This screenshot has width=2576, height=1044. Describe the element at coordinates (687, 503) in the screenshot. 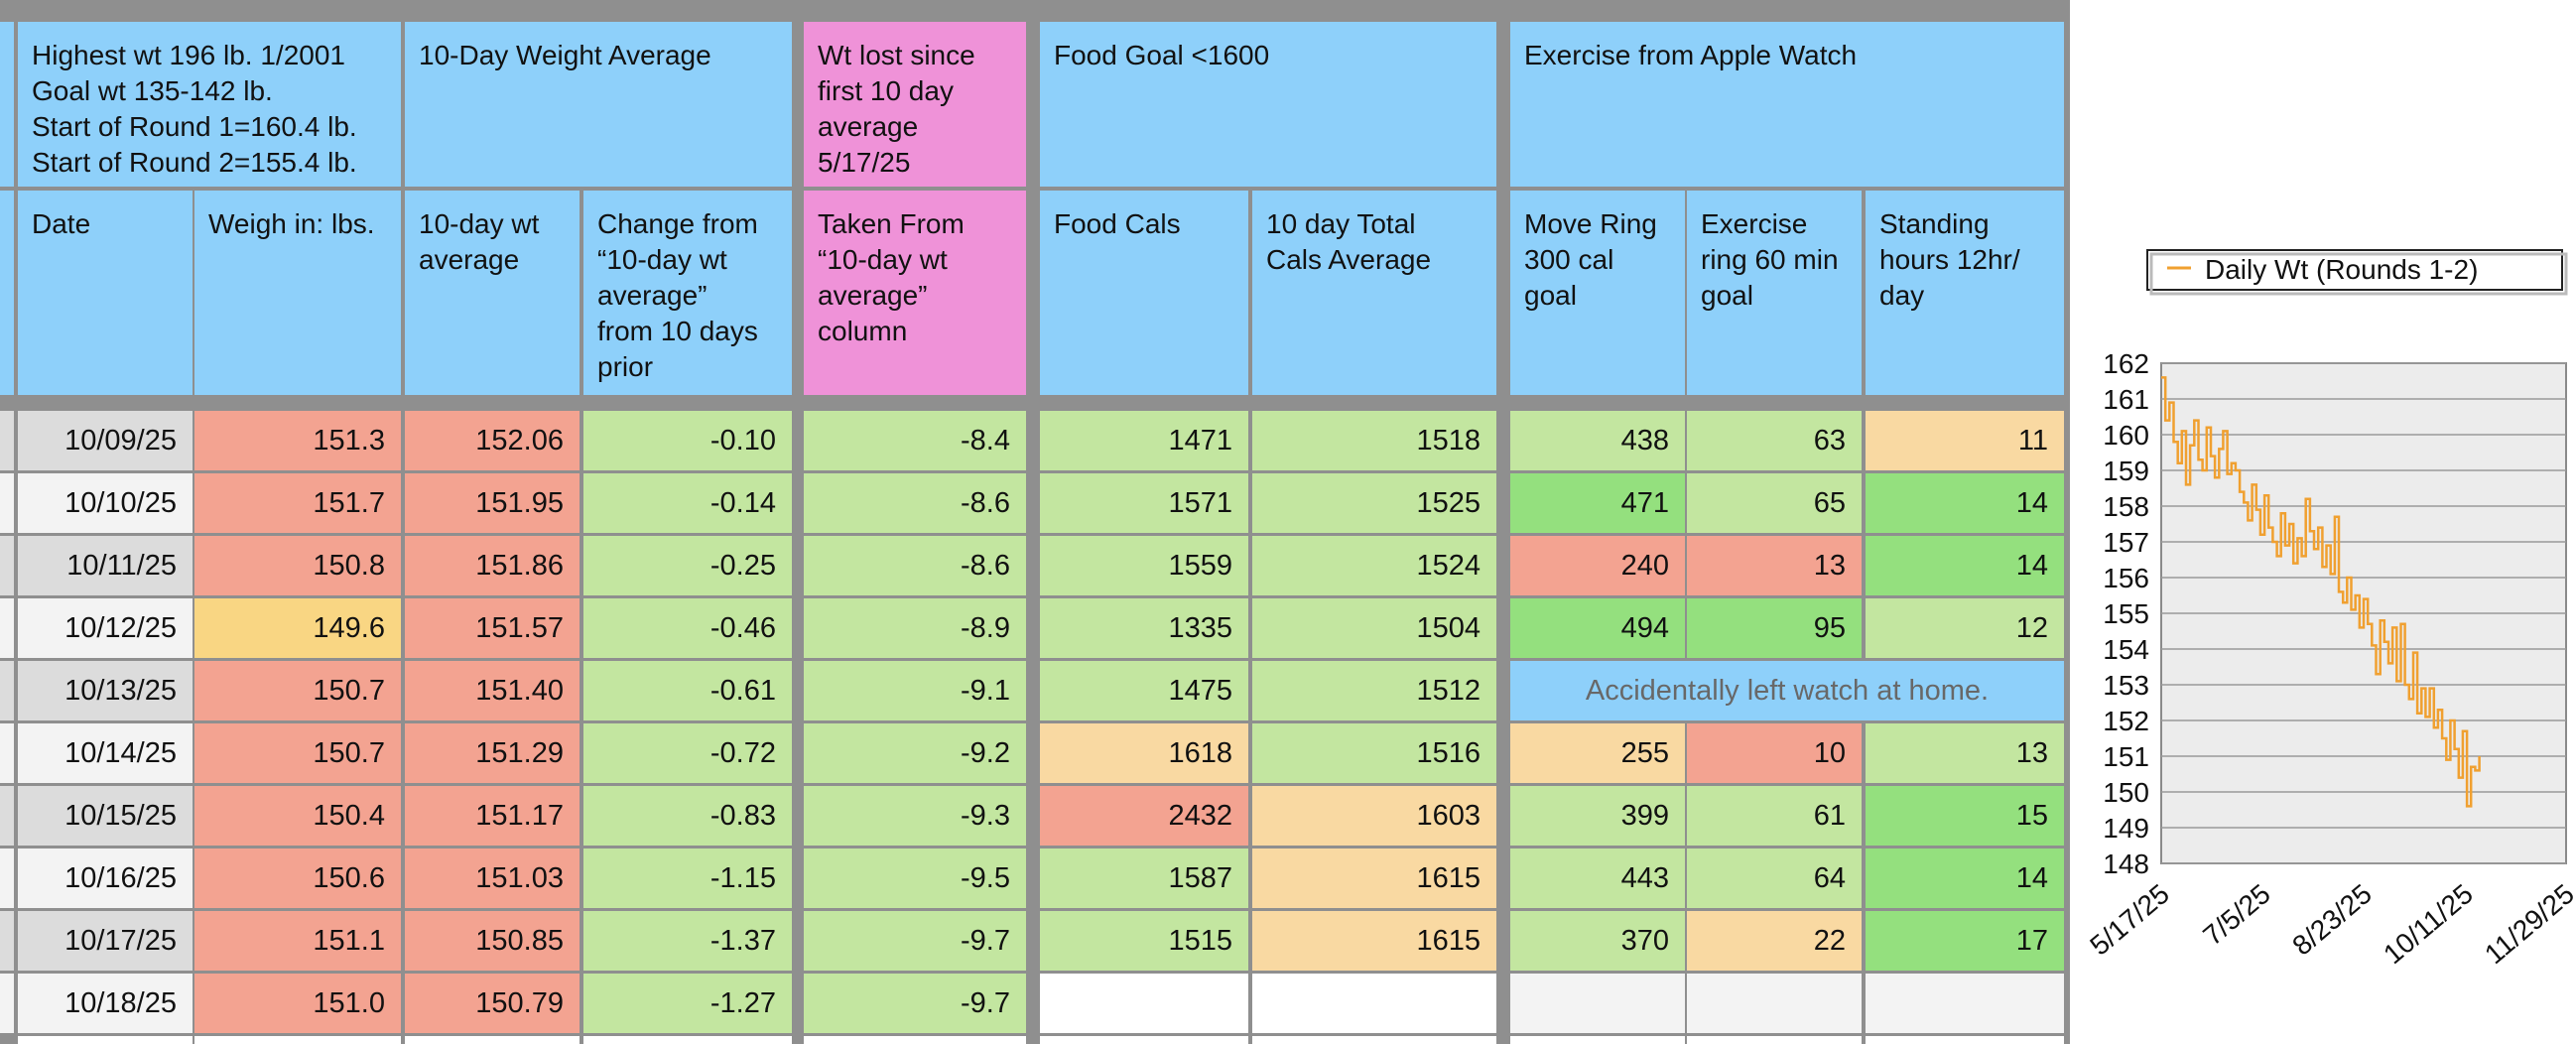

I see `cell-change: -0.14` at that location.